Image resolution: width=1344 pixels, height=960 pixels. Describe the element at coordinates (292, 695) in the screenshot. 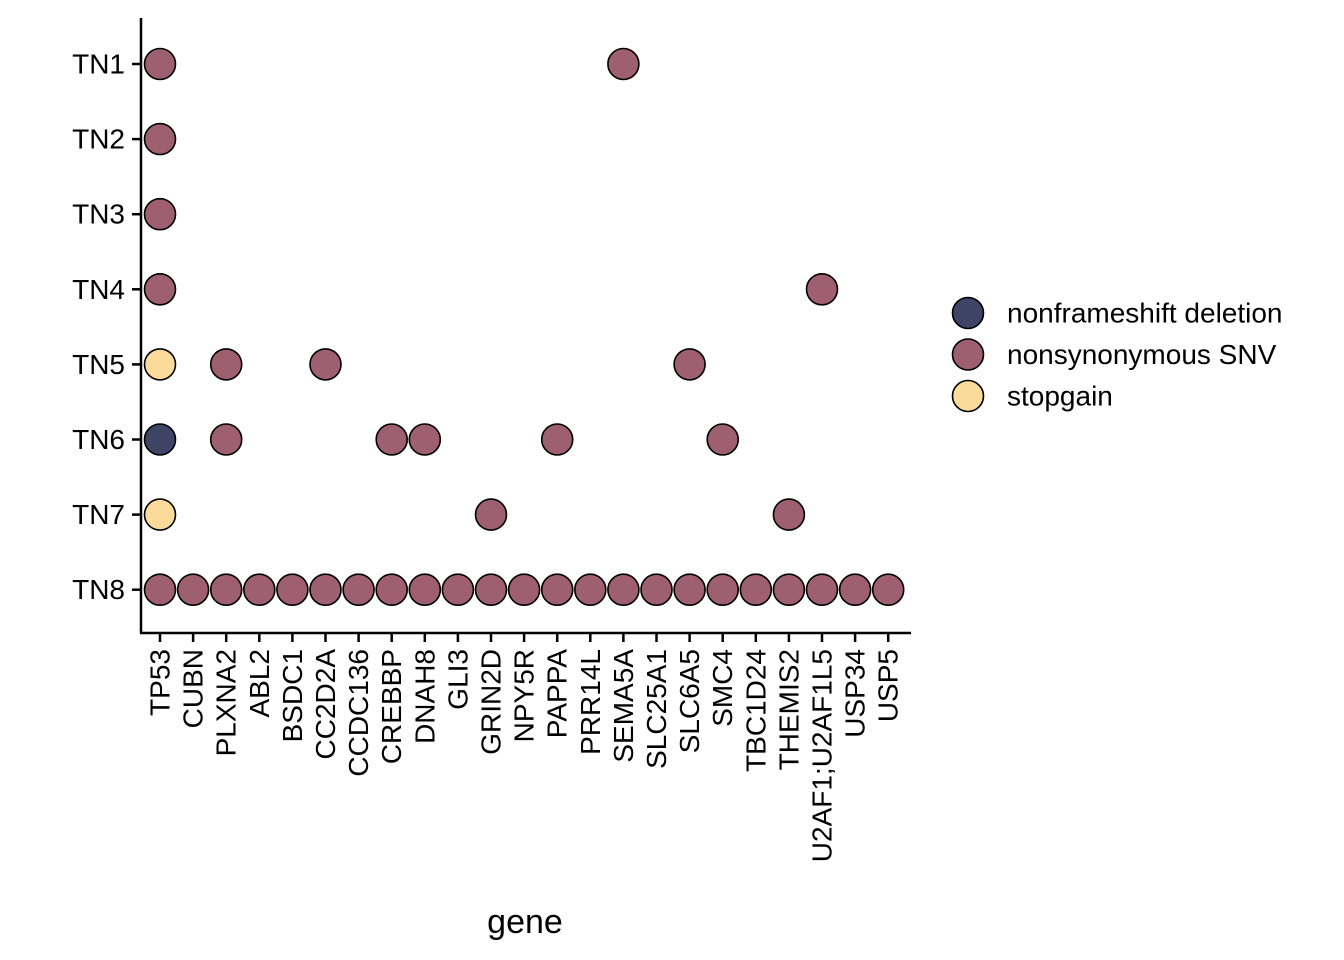

I see `x-tick-label-bsdc1: BSDC1` at that location.